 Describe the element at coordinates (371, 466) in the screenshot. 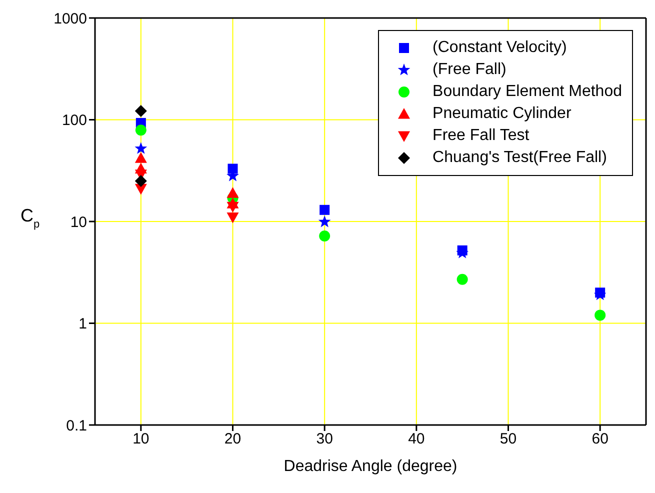

I see `x-axis-title: Deadrise Angle (degree)` at that location.